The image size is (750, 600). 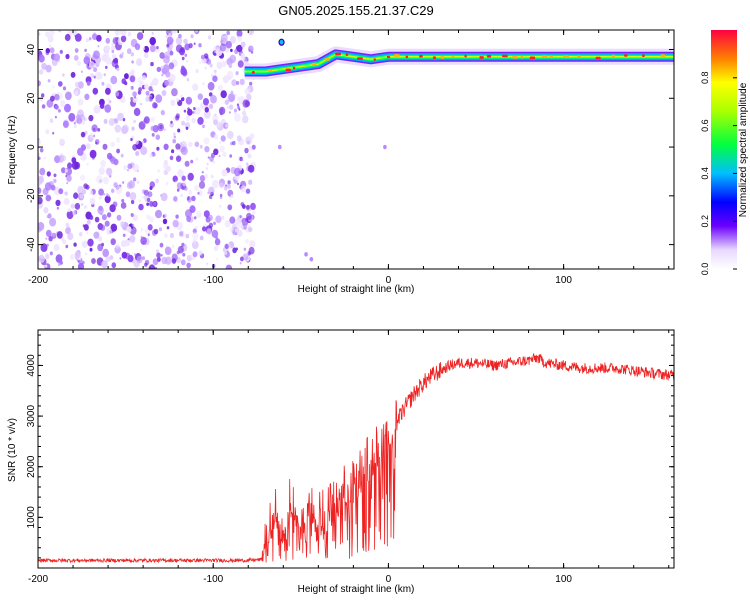 I want to click on colorbar-tick-label: 0.6, so click(x=705, y=125).